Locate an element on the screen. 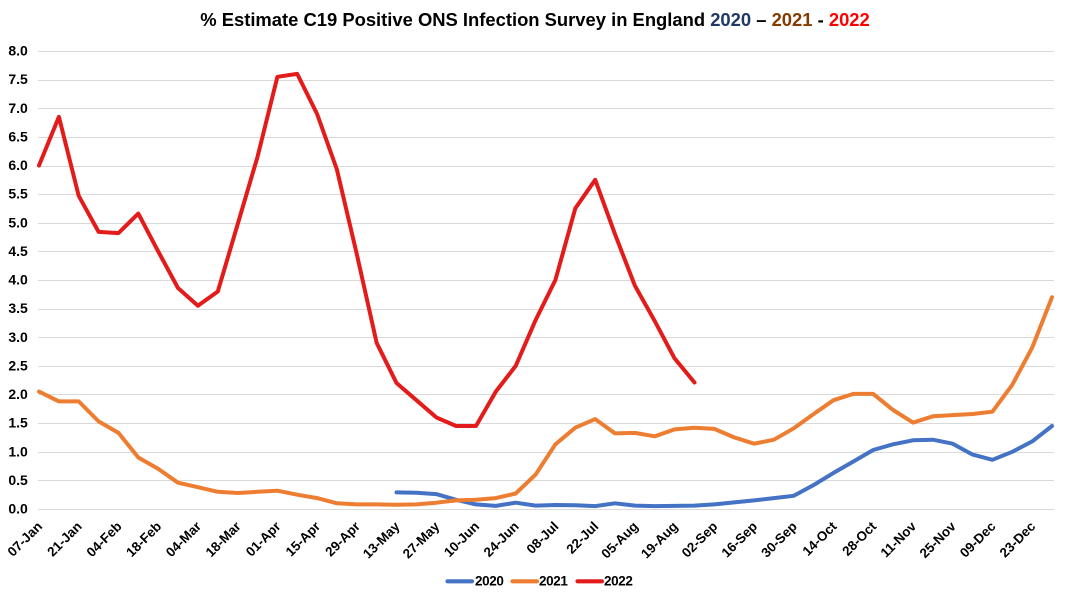 Image resolution: width=1076 pixels, height=605 pixels. svg-text: 2021 is located at coordinates (553, 581).